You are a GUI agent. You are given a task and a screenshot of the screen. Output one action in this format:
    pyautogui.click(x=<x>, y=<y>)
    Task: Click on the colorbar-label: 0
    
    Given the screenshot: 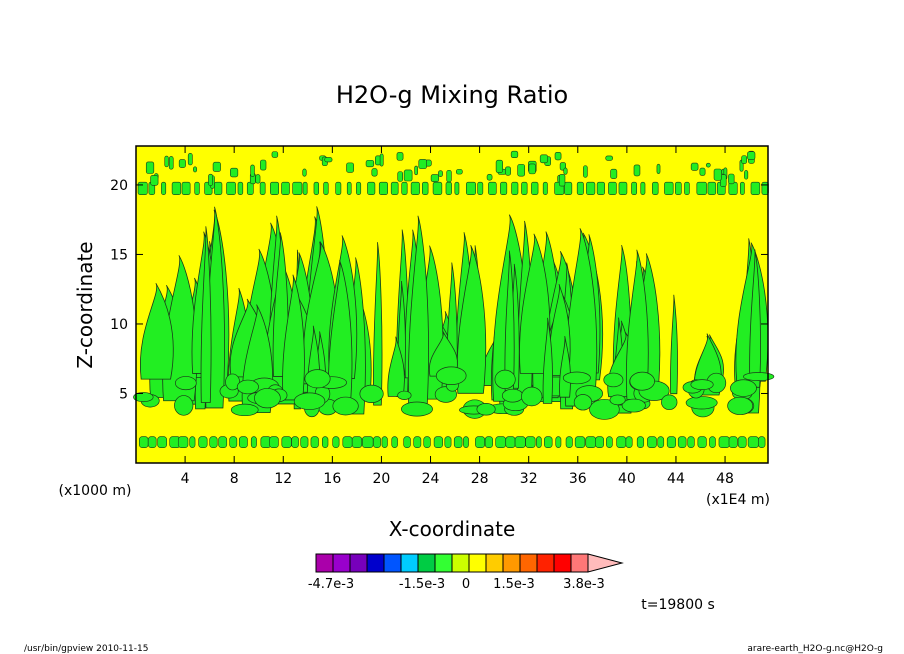 What is the action you would take?
    pyautogui.click(x=466, y=584)
    